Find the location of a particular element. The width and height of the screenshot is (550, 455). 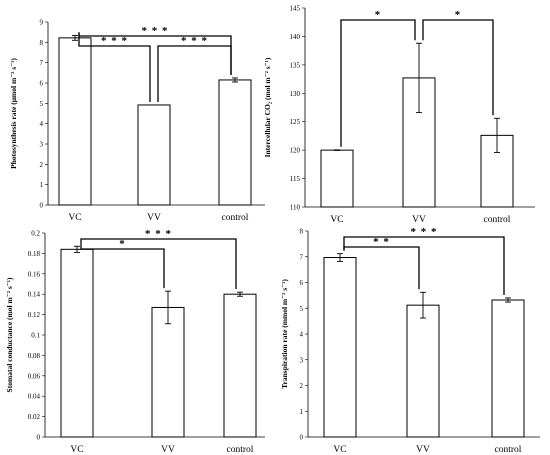

y-tick-label: 145 is located at coordinates (295, 9).